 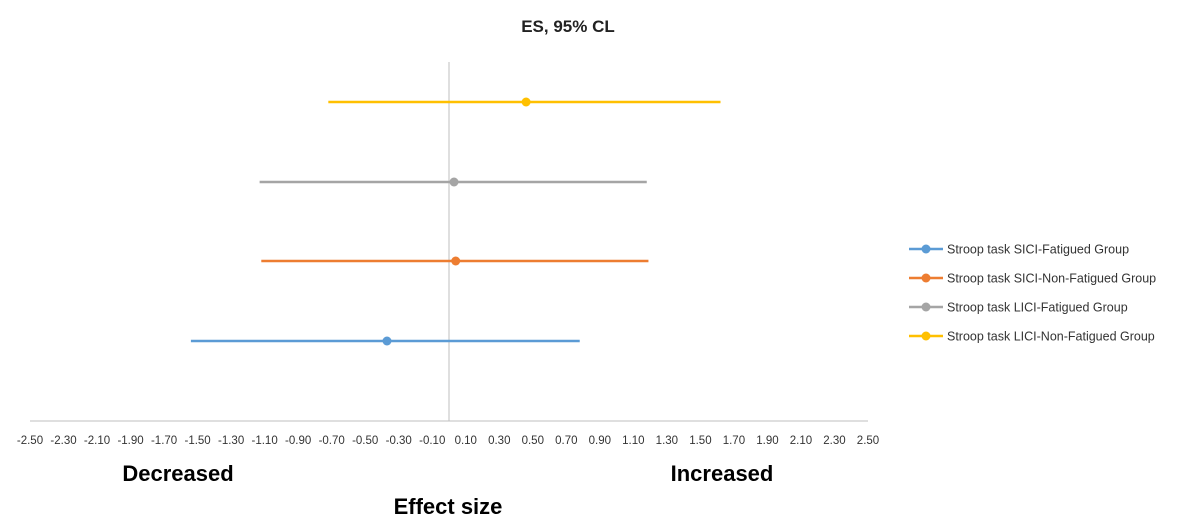 What do you see at coordinates (466, 441) in the screenshot?
I see `x-tick-label: 0.10` at bounding box center [466, 441].